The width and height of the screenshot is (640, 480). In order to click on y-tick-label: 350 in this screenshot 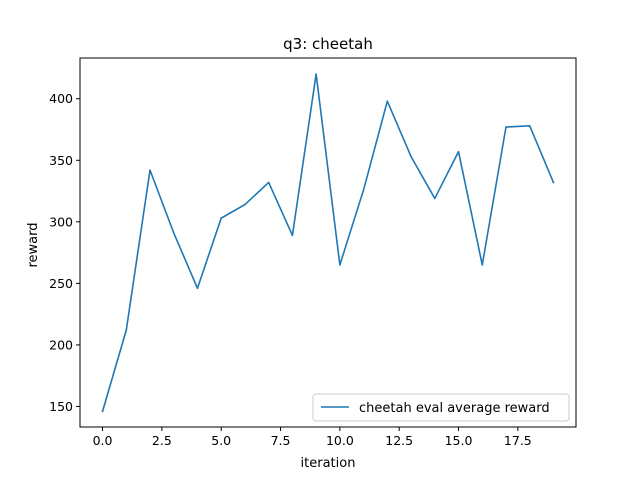, I will do `click(61, 160)`.